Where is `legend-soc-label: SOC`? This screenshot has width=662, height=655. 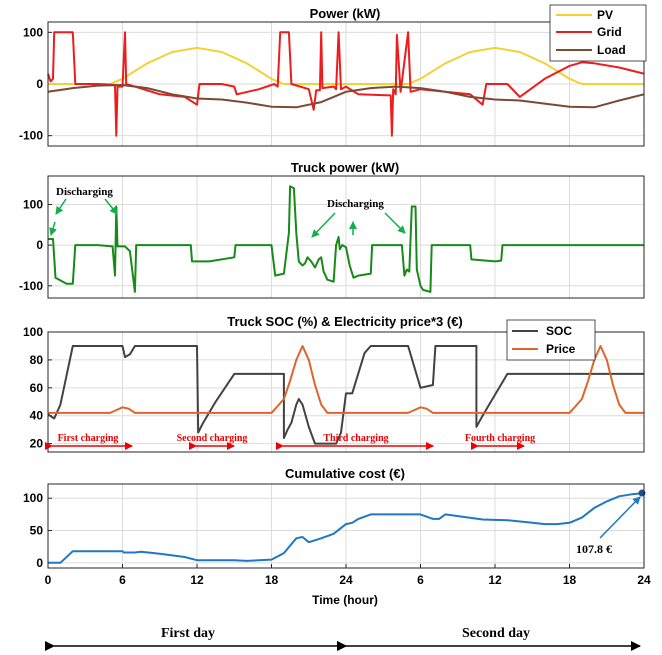 legend-soc-label: SOC is located at coordinates (559, 331).